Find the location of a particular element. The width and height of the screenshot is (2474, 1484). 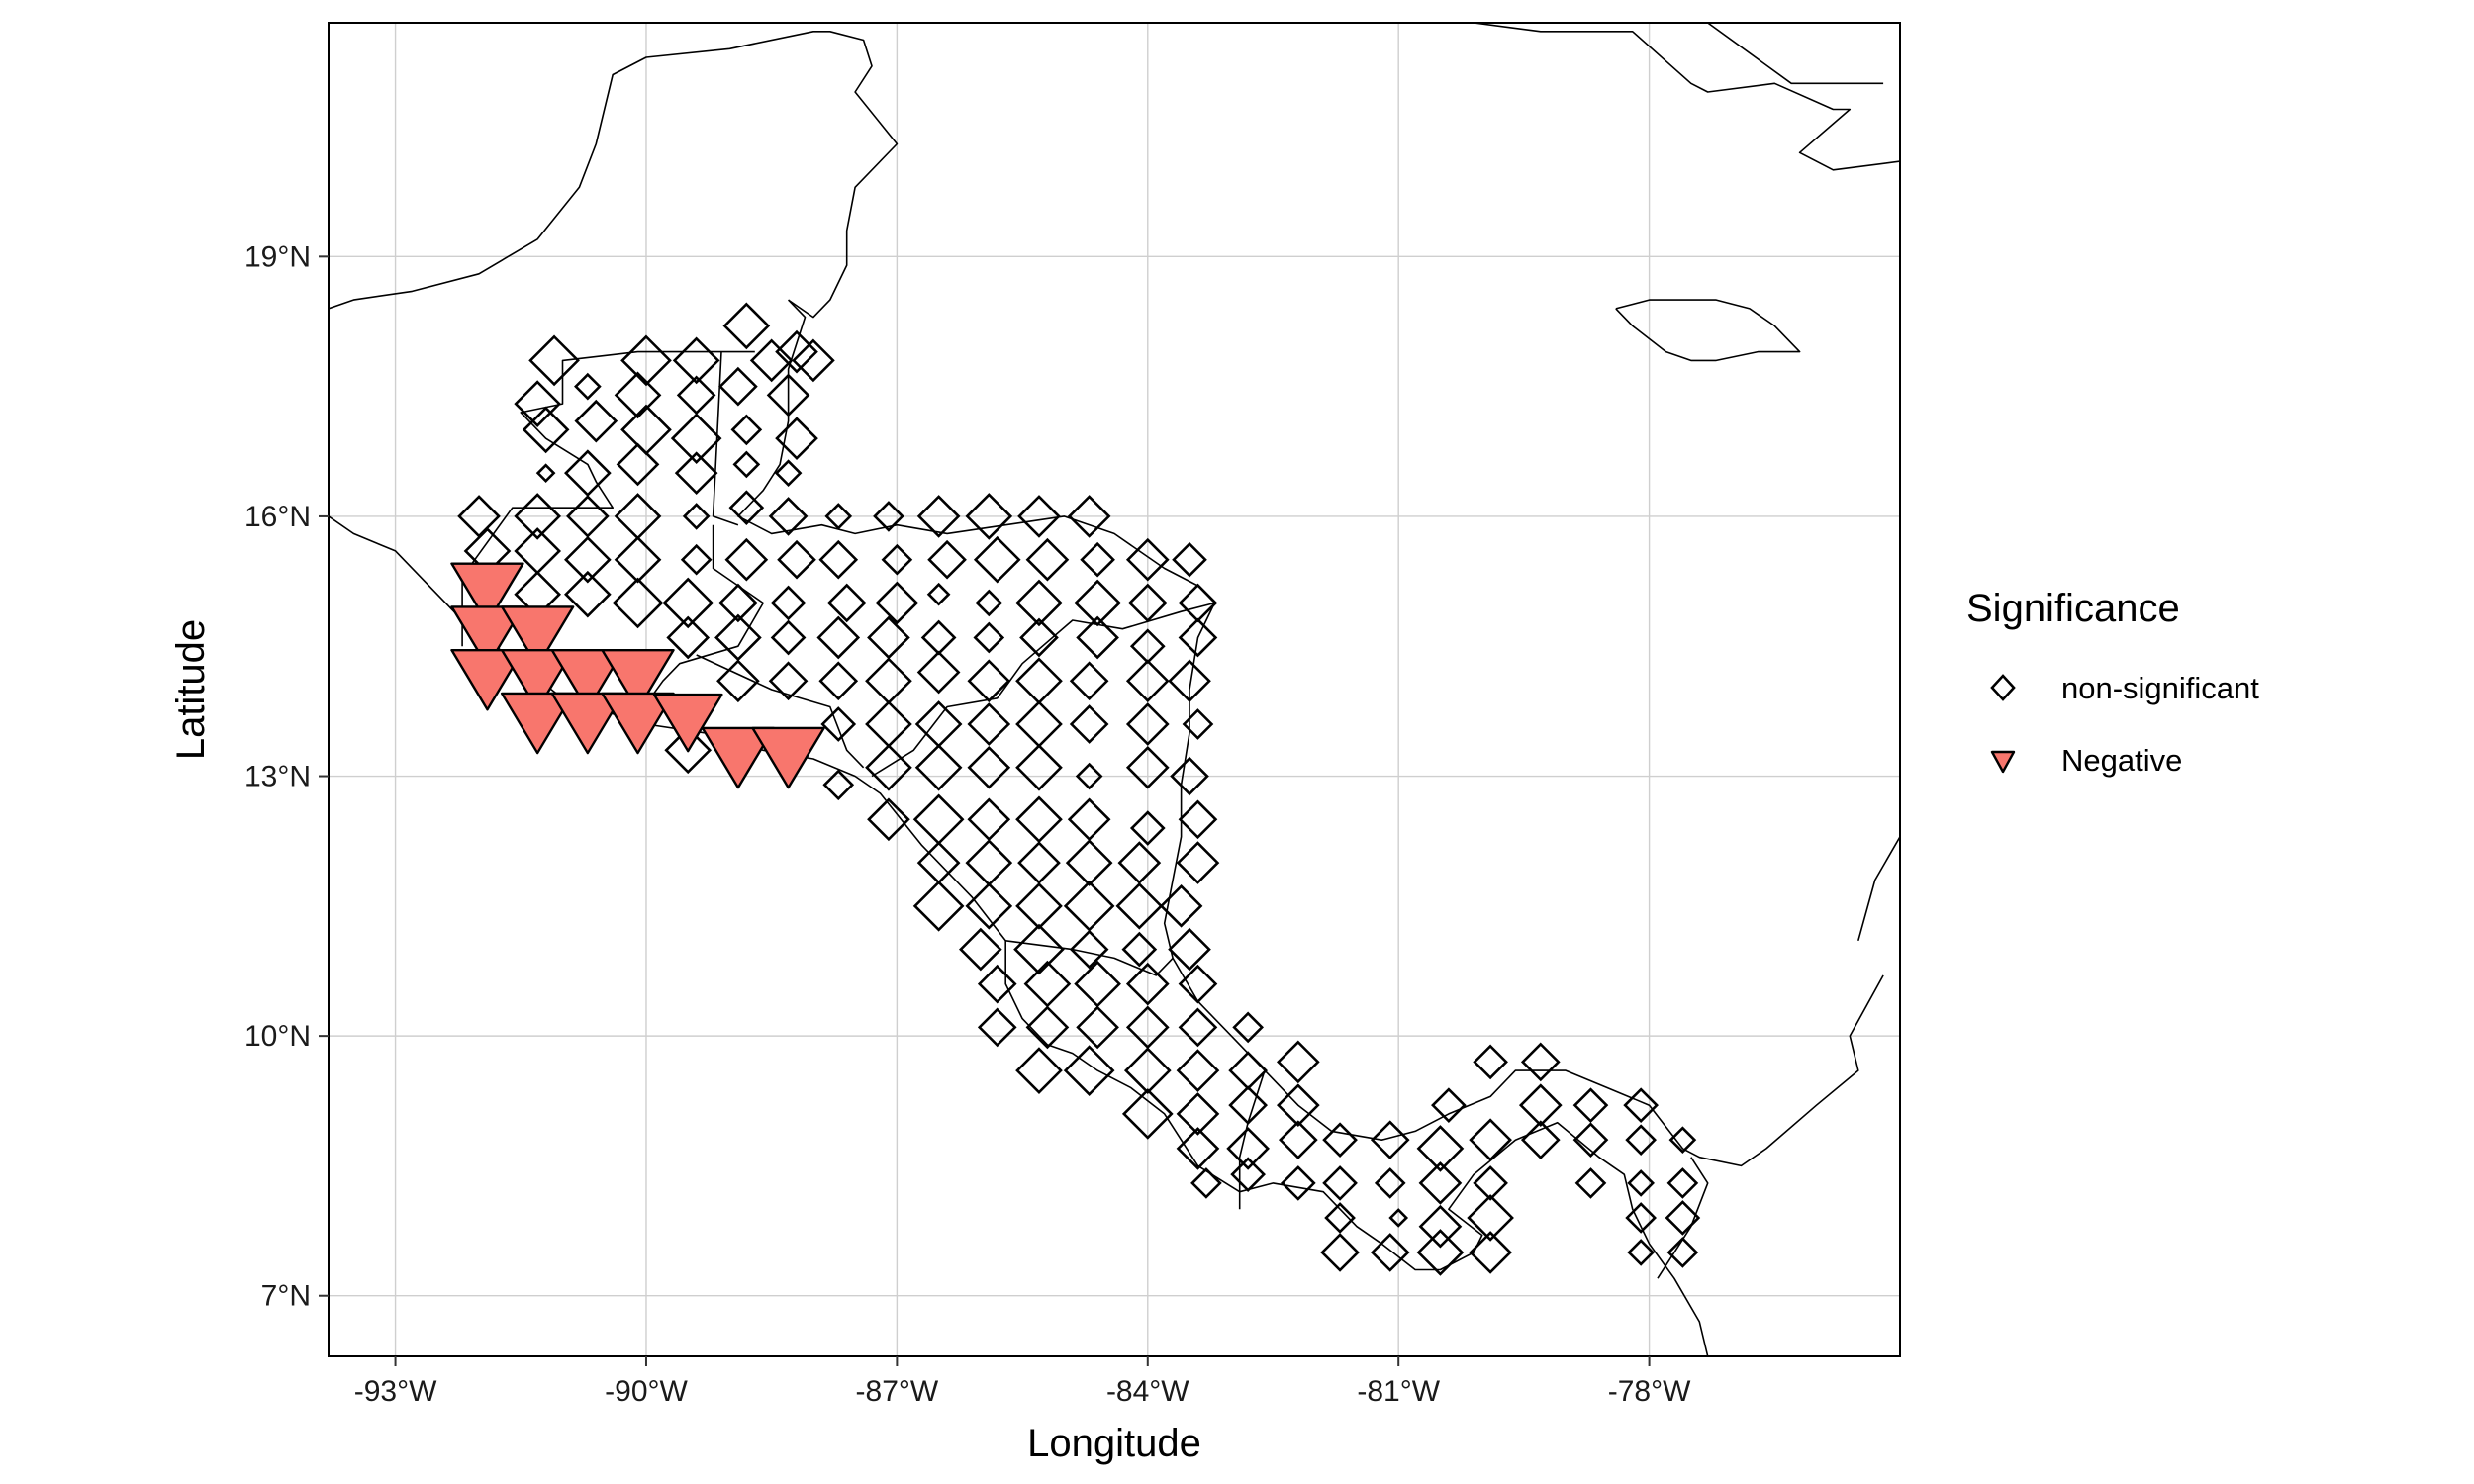

legend-title: Significance is located at coordinates (2073, 608).